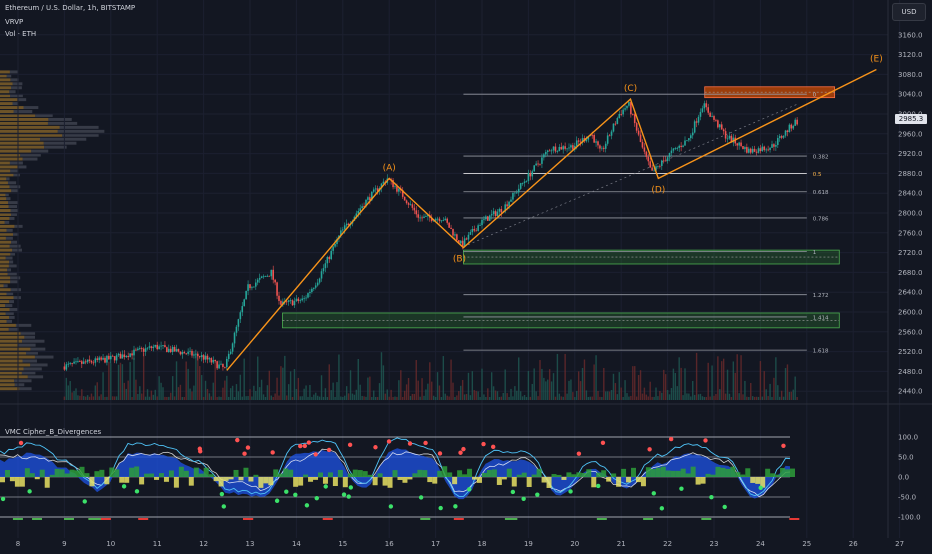 The image size is (932, 554). I want to click on price-tick-label: 2560.0, so click(910, 332).